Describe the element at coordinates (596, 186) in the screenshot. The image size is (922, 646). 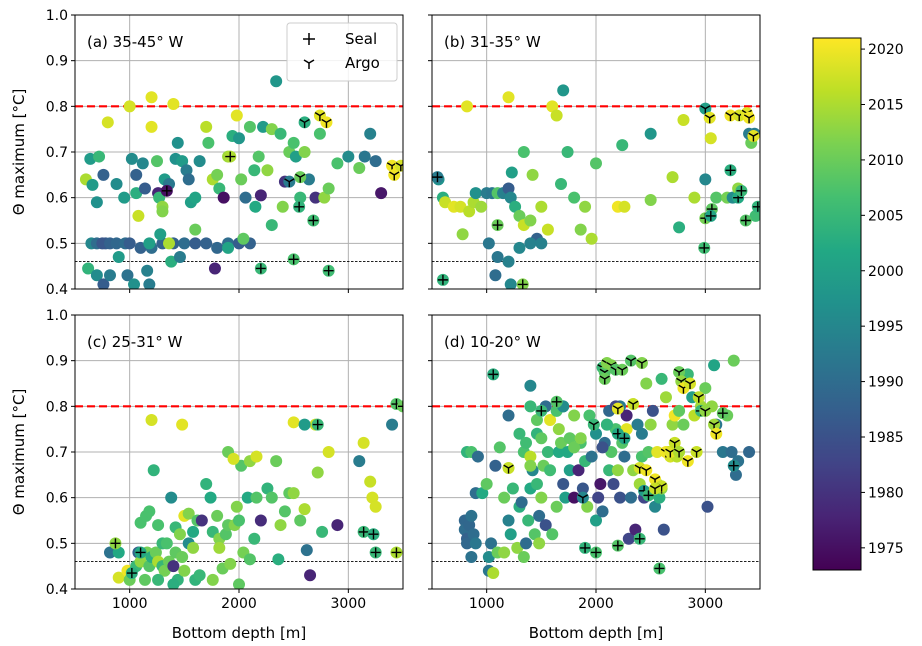
I see `data-points` at that location.